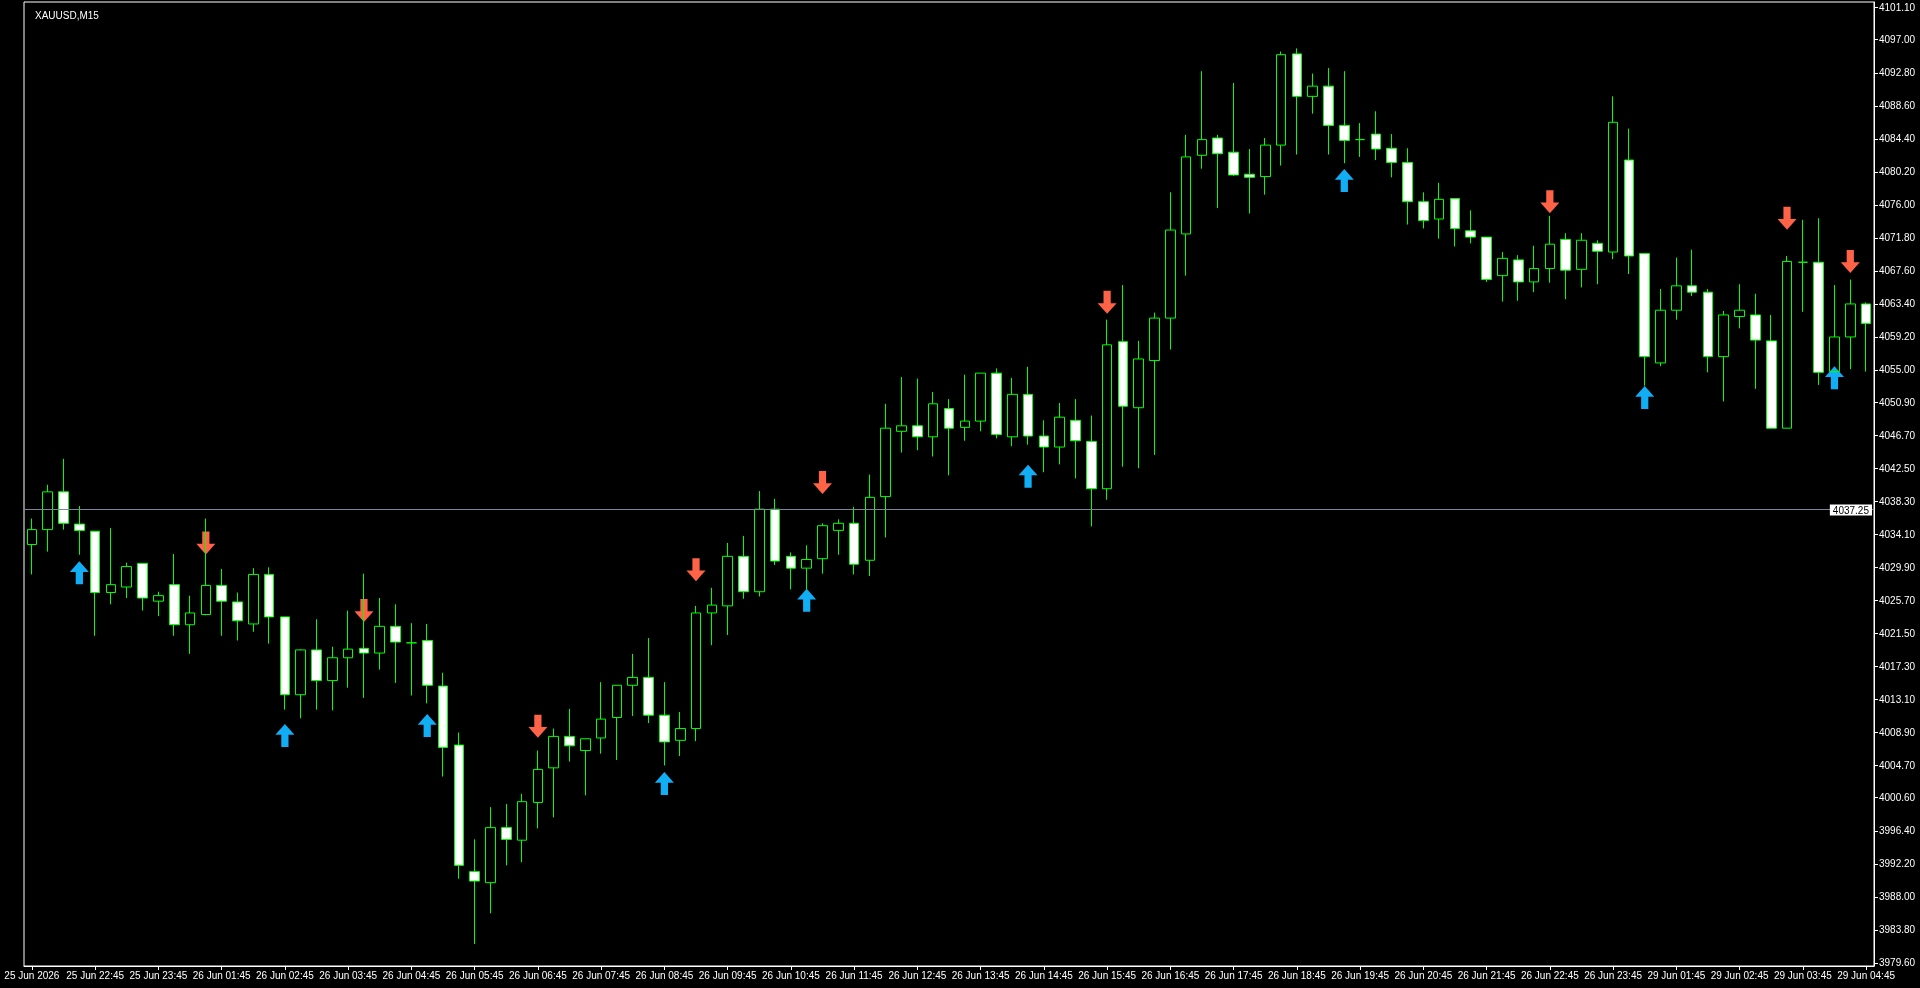 The height and width of the screenshot is (988, 1920). What do you see at coordinates (1897, 435) in the screenshot?
I see `y-tick-label: 4046.70` at bounding box center [1897, 435].